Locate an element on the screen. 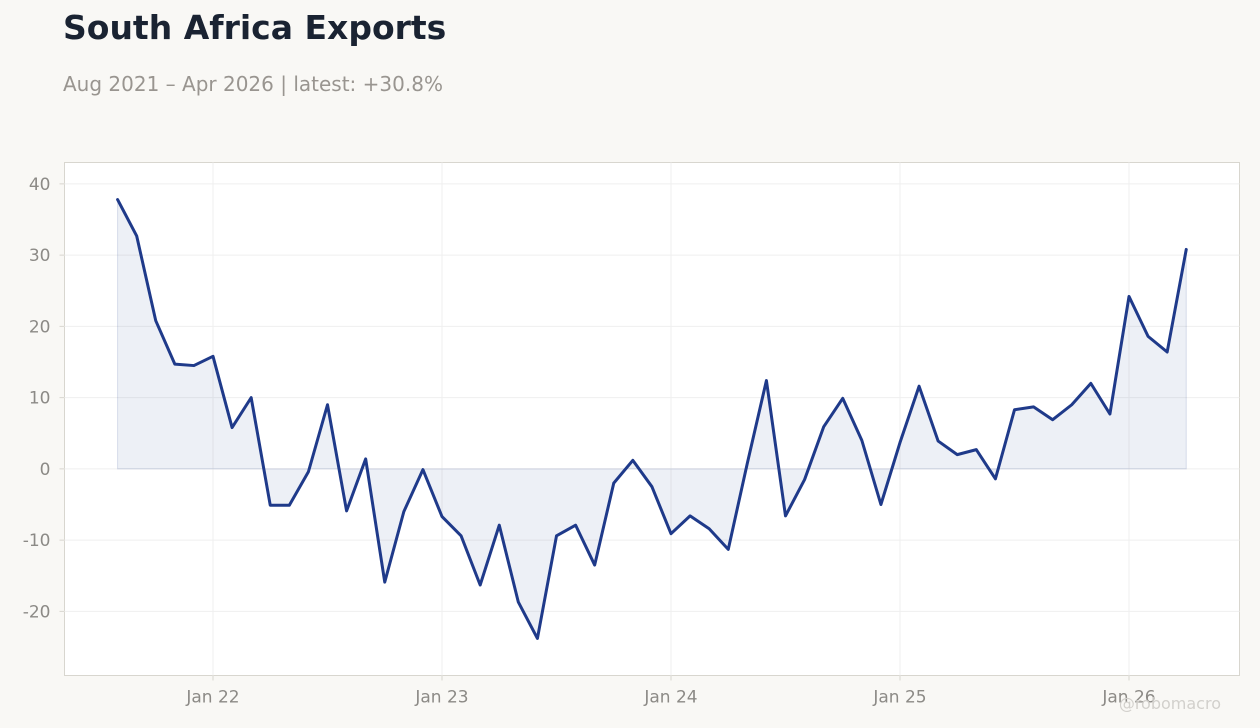 Image resolution: width=1260 pixels, height=728 pixels. y-tick-label: 0 is located at coordinates (45, 470).